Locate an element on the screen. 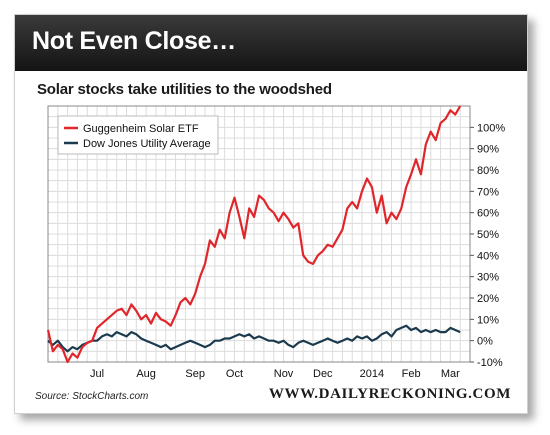 Image resolution: width=550 pixels, height=435 pixels. x-tick-label: Jul is located at coordinates (97, 374).